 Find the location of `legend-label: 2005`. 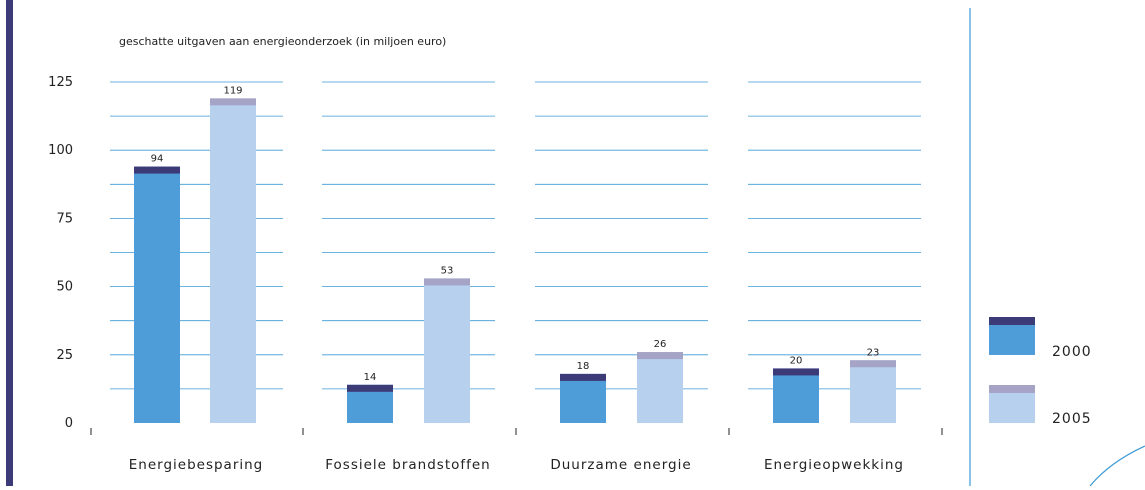

legend-label: 2005 is located at coordinates (1072, 419).